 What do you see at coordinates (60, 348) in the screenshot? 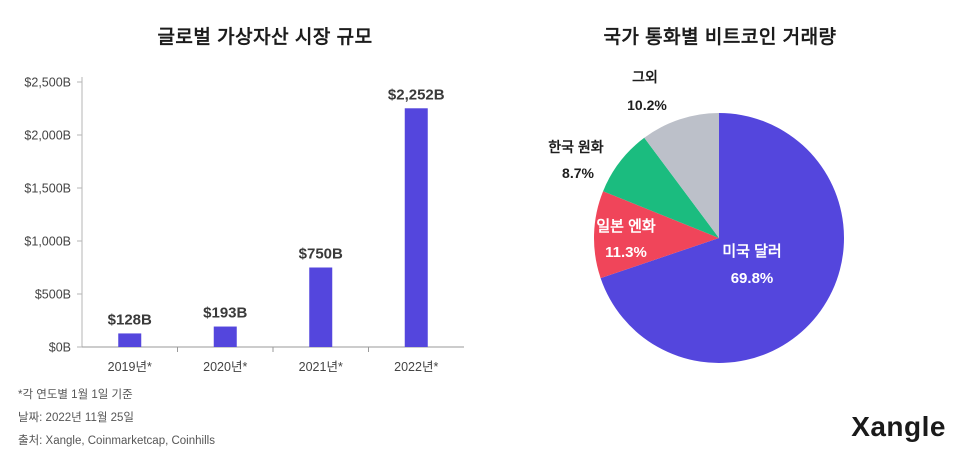
I see `y-tick-label: $0B` at bounding box center [60, 348].